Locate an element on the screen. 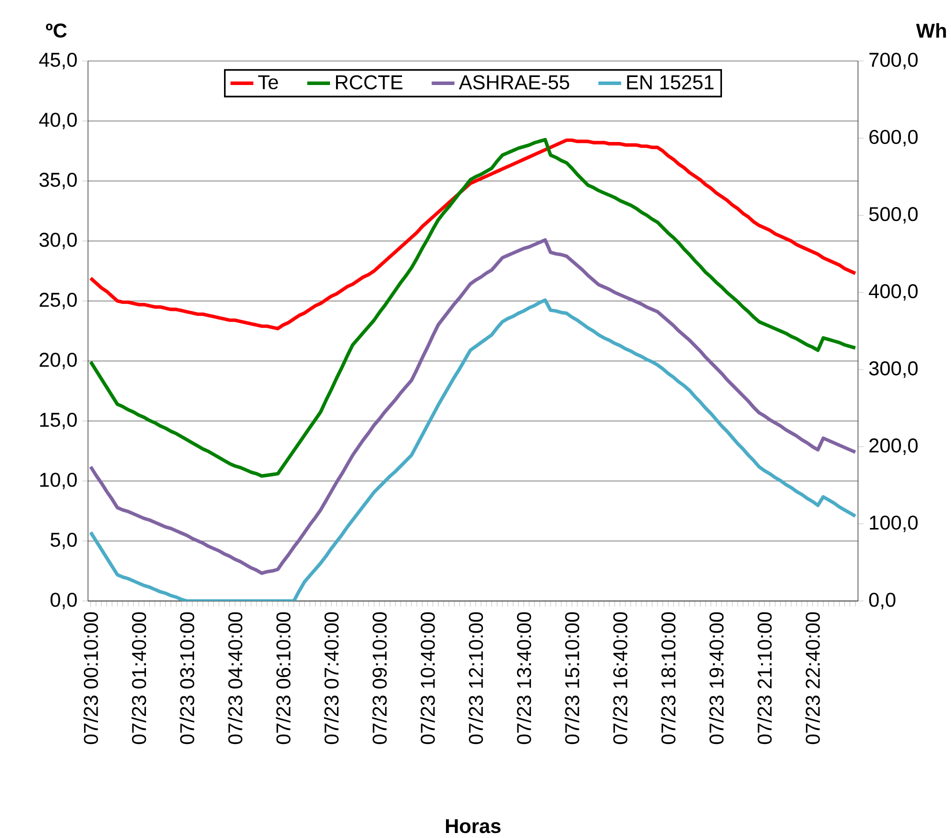 This screenshot has height=838, width=951. x-tick-label: 07/23 04:40:00 is located at coordinates (235, 678).